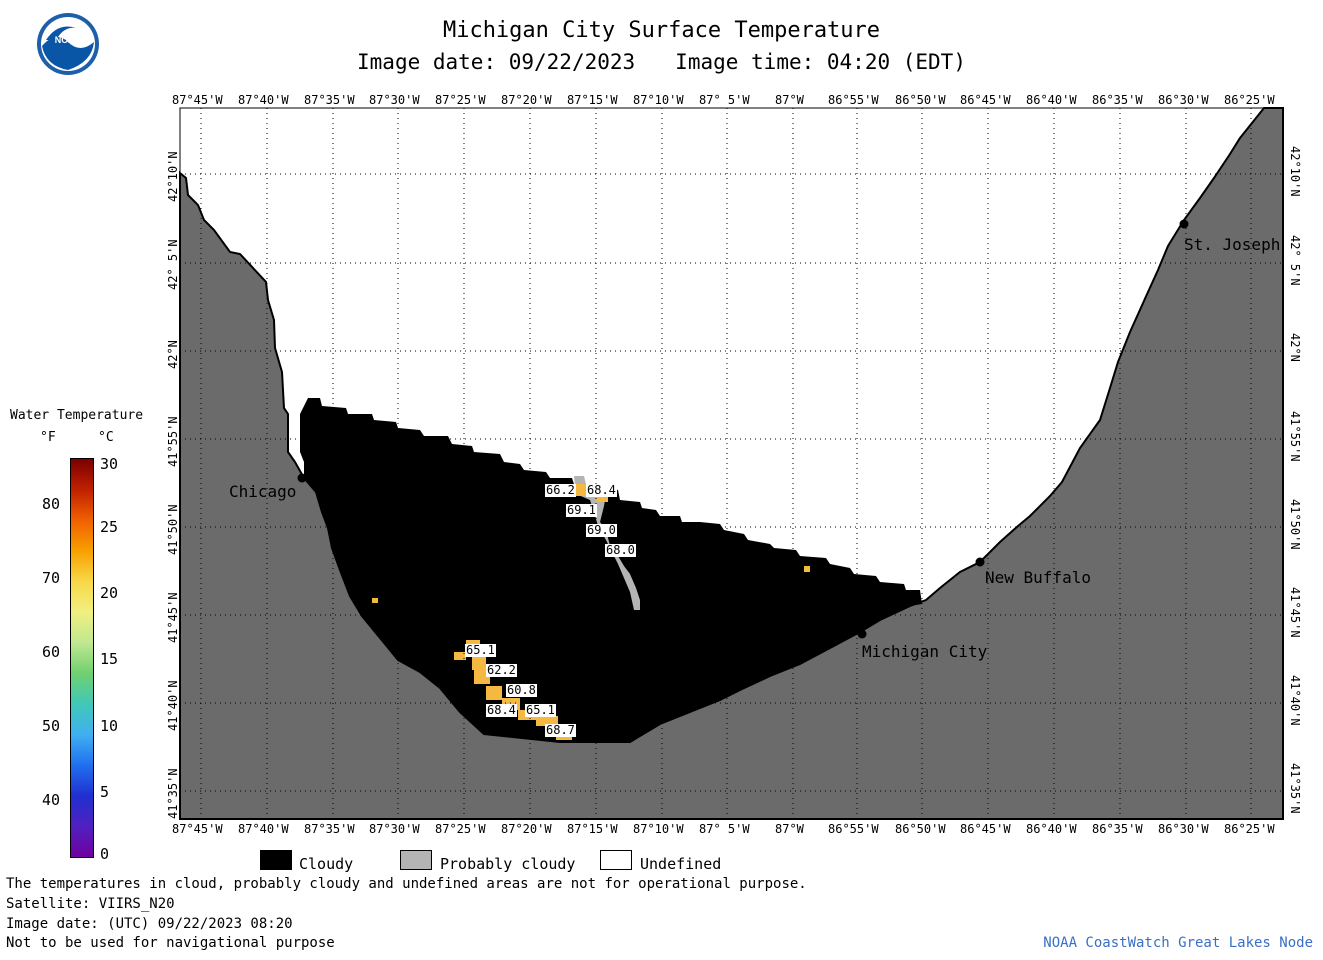 The height and width of the screenshot is (960, 1323). Describe the element at coordinates (508, 864) in the screenshot. I see `legend-probably-cloudy-label: Probably cloudy` at that location.